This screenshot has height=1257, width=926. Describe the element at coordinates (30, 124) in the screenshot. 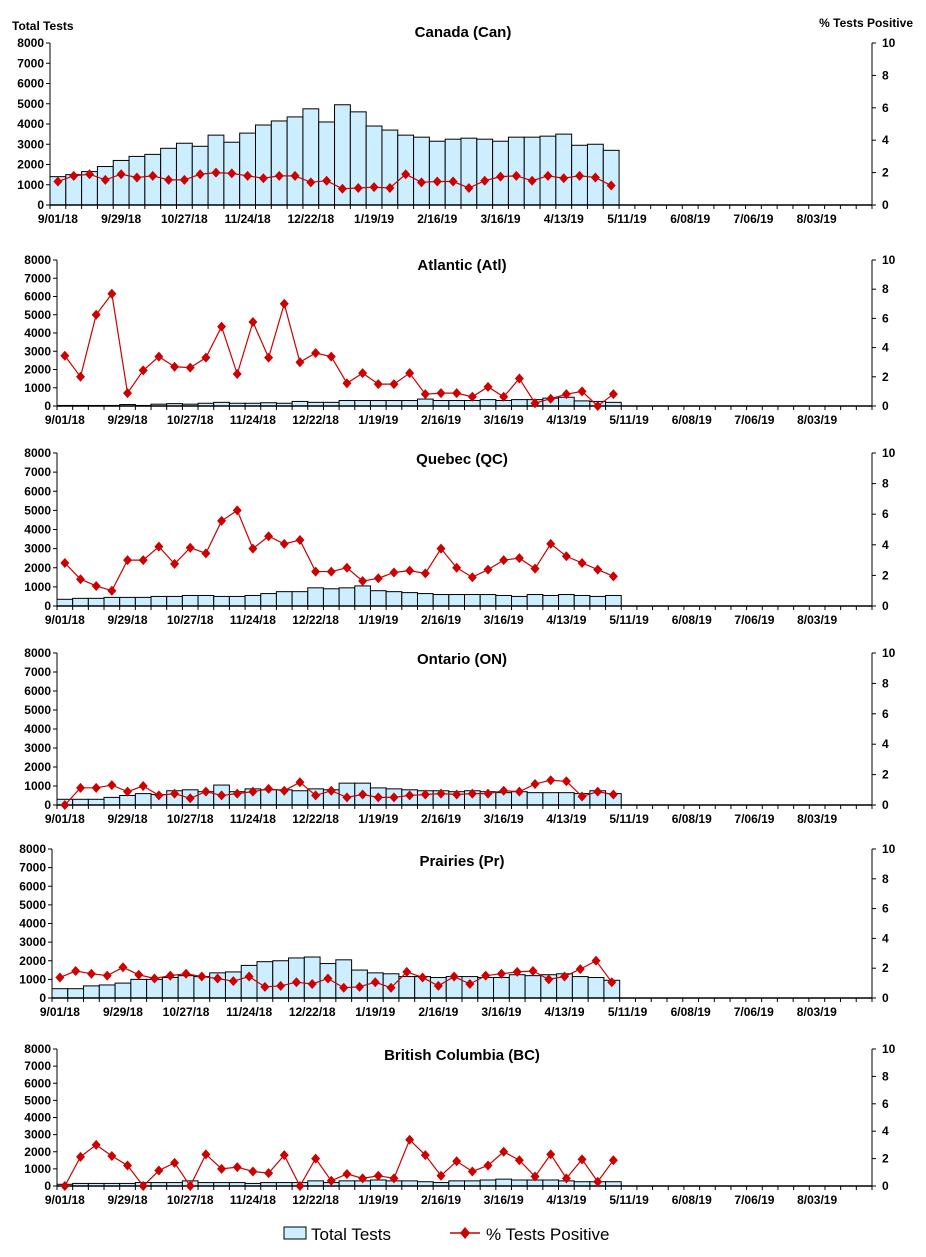

I see `y-tick-label: 4000` at that location.